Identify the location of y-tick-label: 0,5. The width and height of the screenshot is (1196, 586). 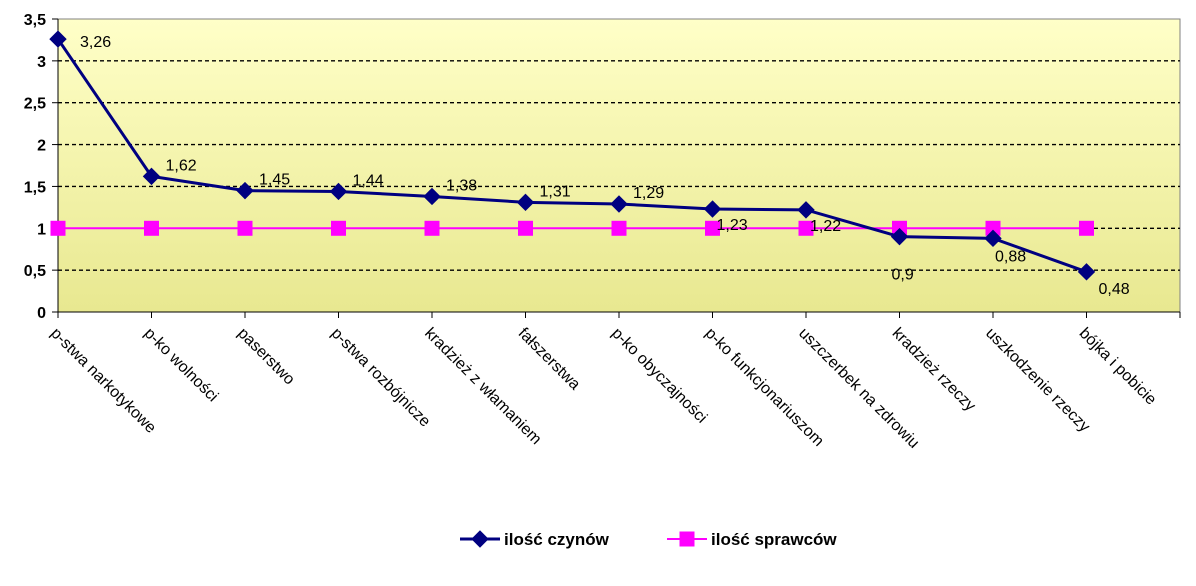
(35, 271).